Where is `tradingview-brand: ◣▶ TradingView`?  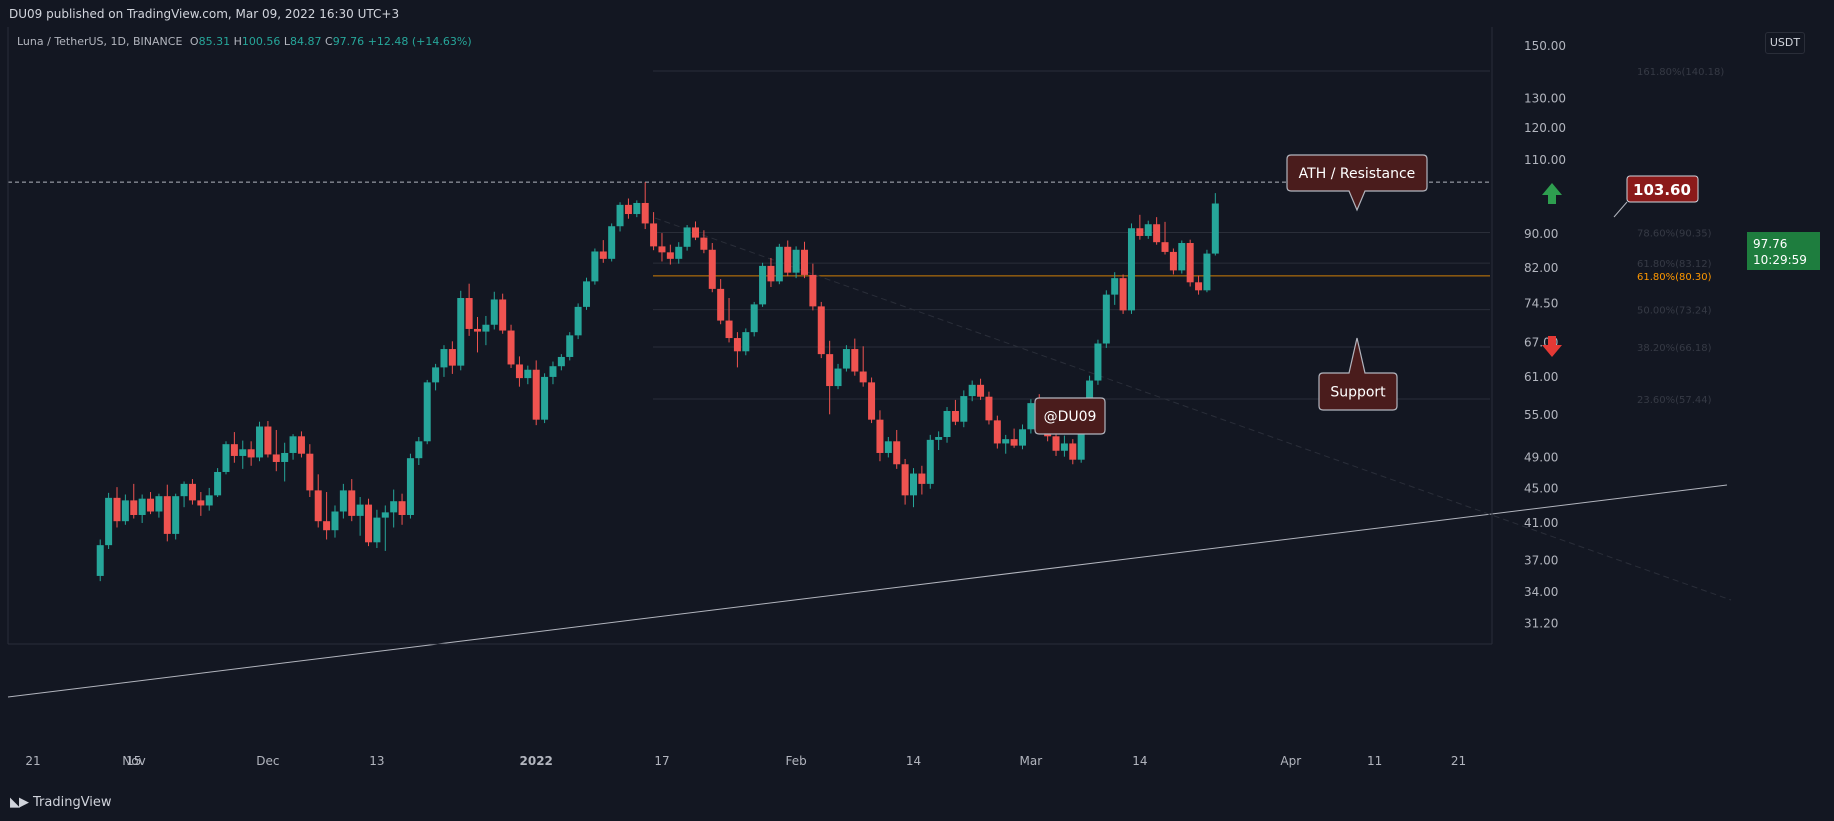
tradingview-brand: ◣▶ TradingView is located at coordinates (61, 802).